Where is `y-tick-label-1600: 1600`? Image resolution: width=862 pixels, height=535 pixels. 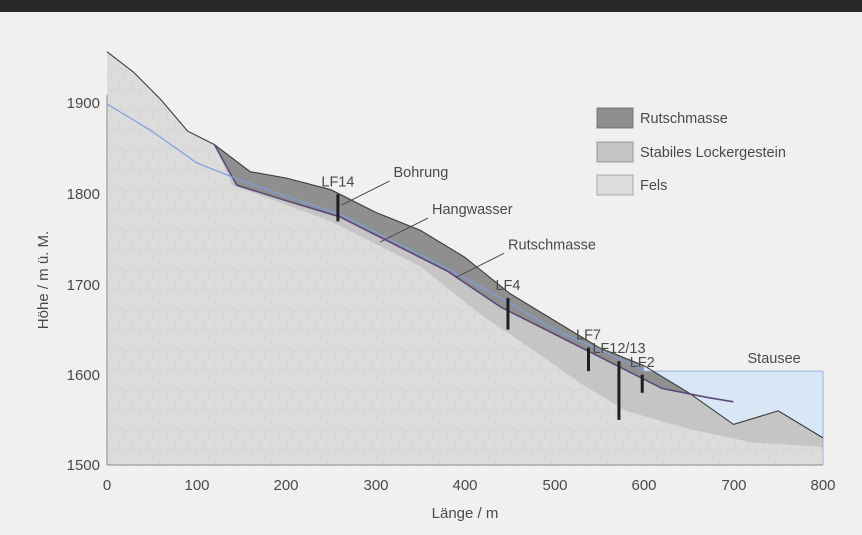
y-tick-label-1600: 1600 is located at coordinates (83, 375).